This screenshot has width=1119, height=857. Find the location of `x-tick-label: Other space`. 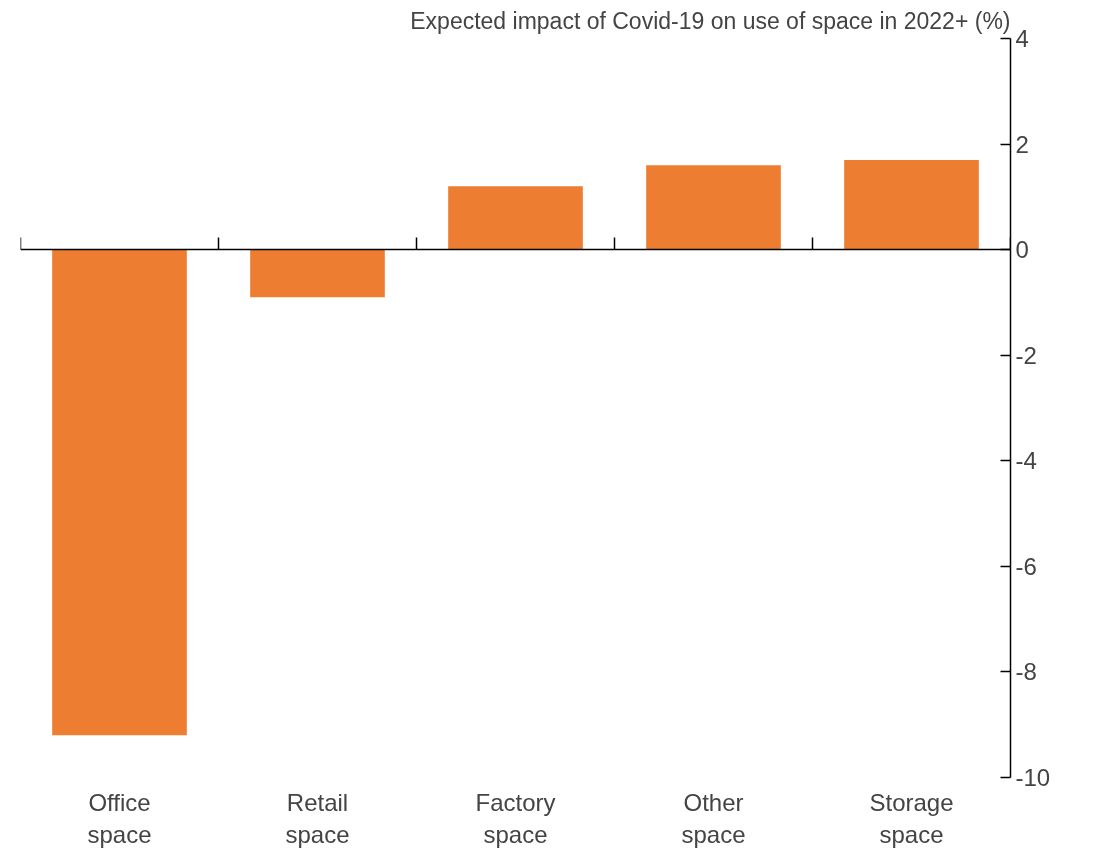

x-tick-label: Other space is located at coordinates (713, 818).